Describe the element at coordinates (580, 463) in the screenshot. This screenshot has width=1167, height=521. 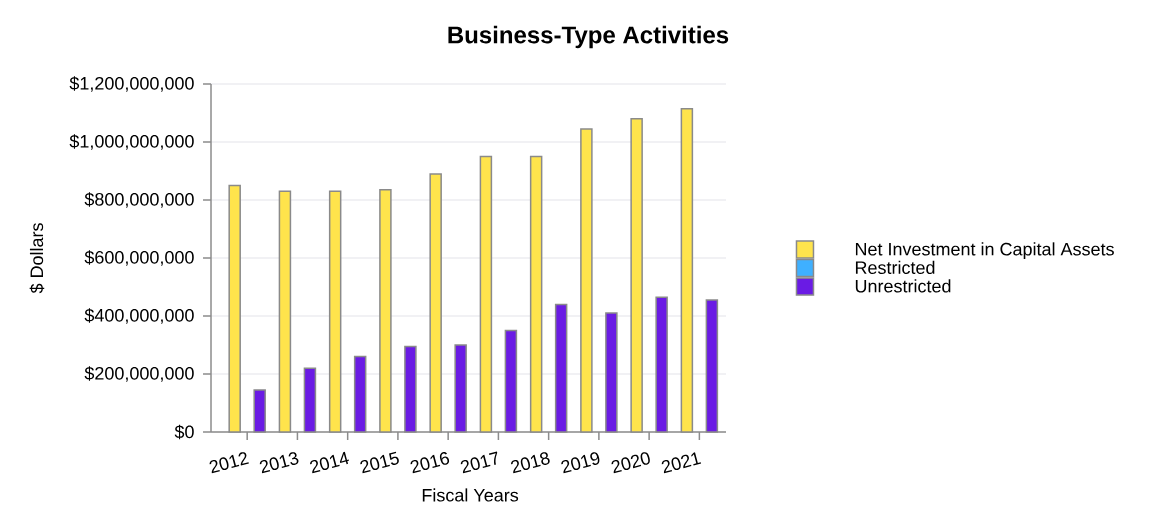
I see `x-tick-label: 2019` at that location.